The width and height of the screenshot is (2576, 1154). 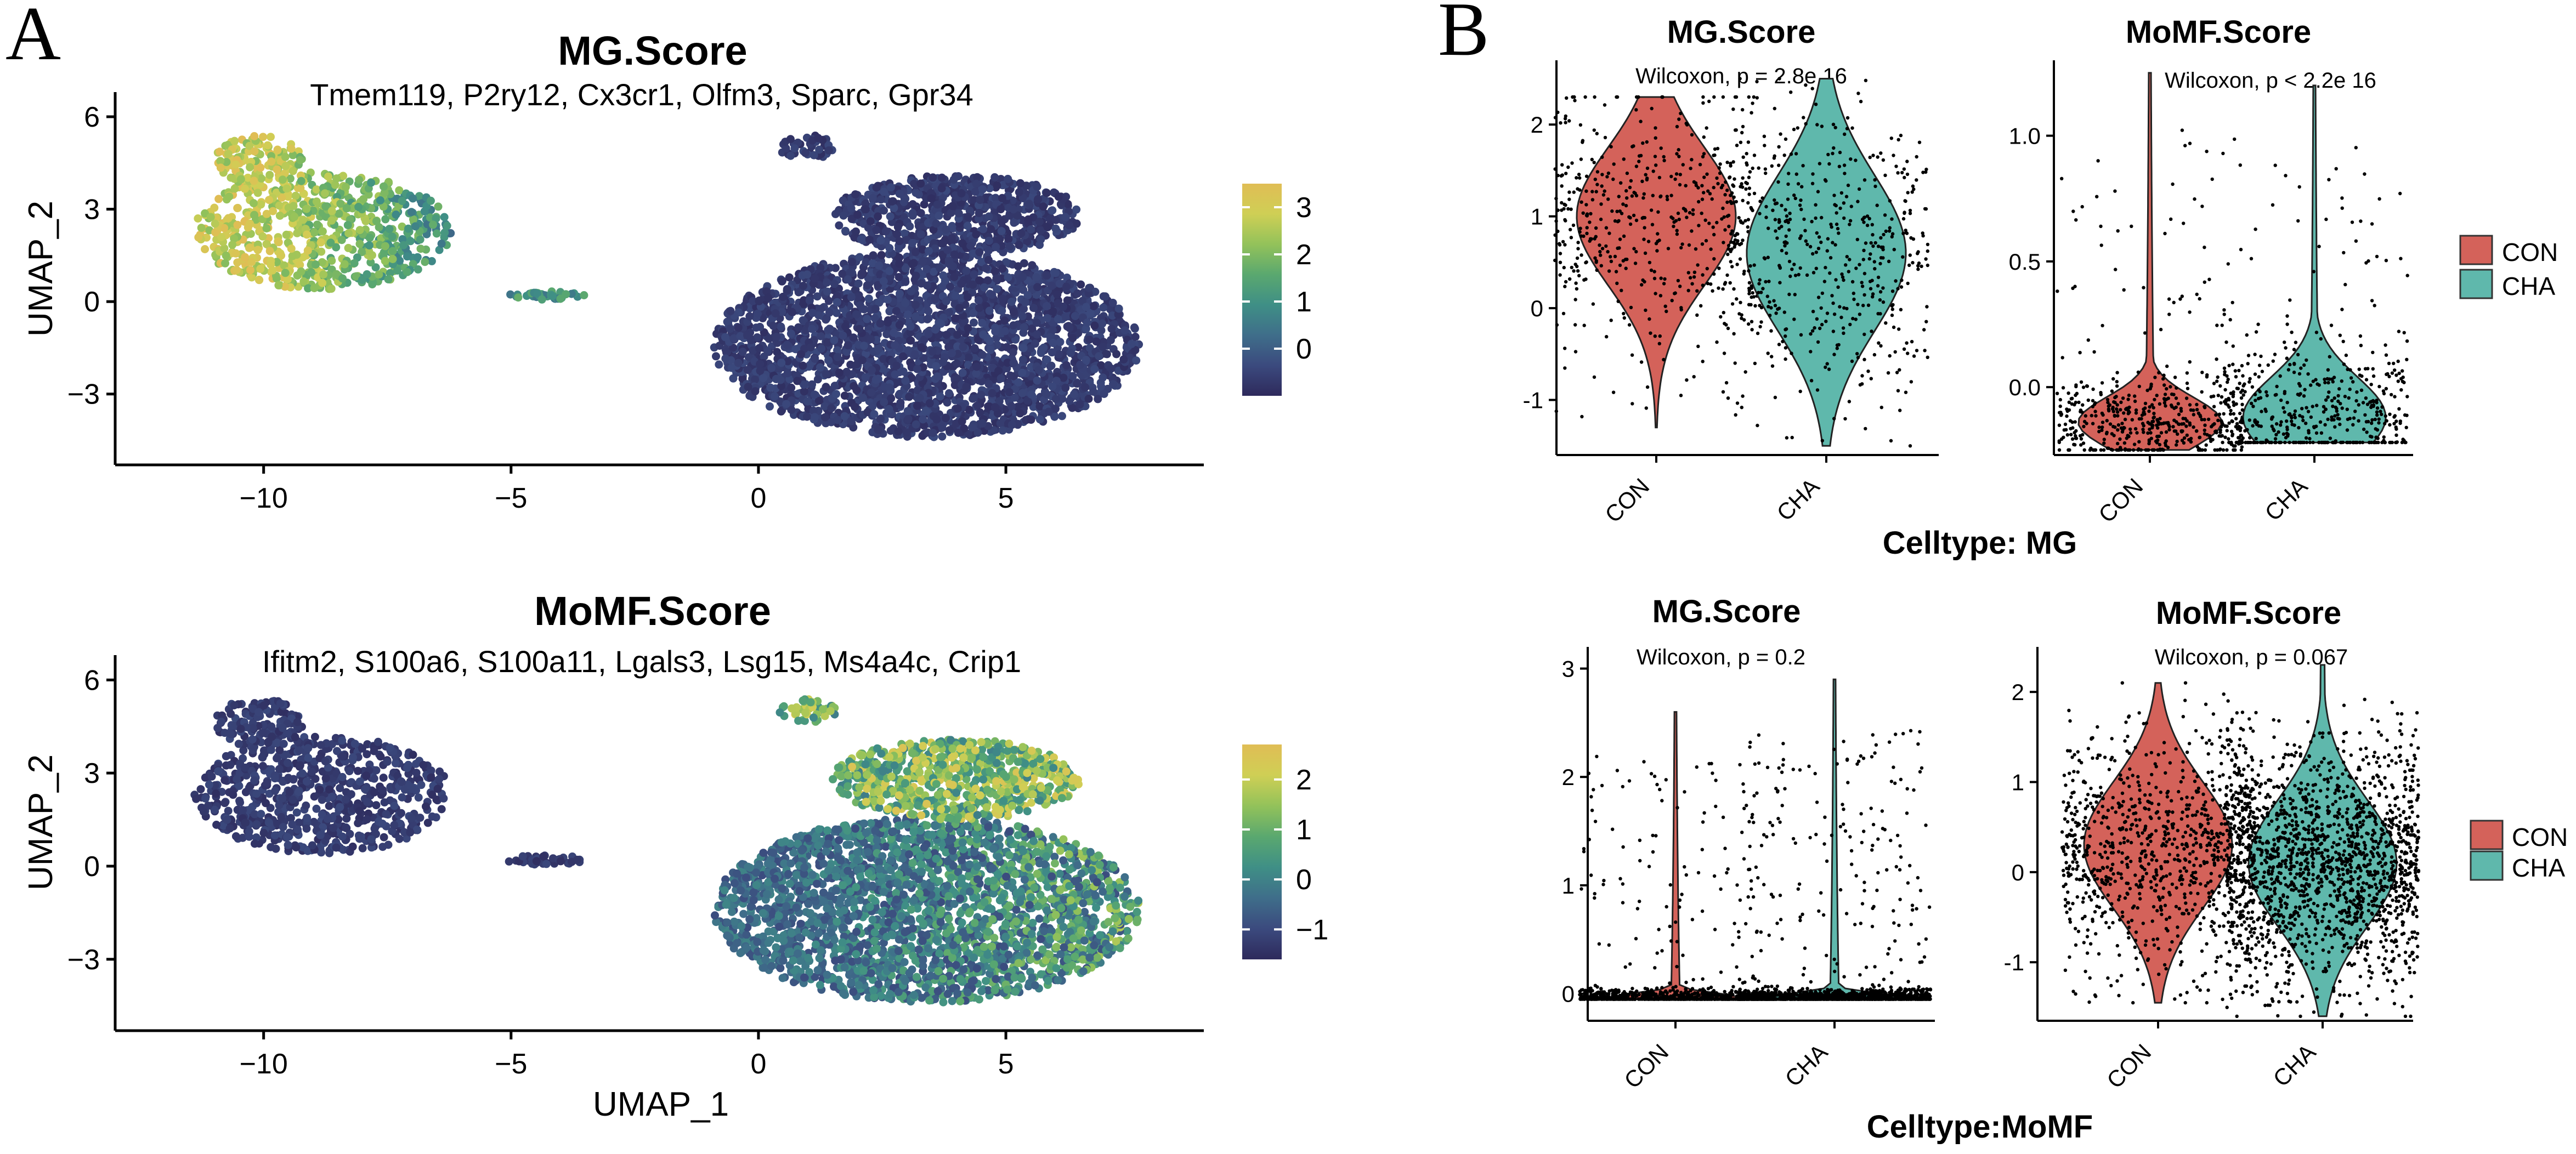 What do you see at coordinates (1262, 290) in the screenshot?
I see `colorbar-gradient` at bounding box center [1262, 290].